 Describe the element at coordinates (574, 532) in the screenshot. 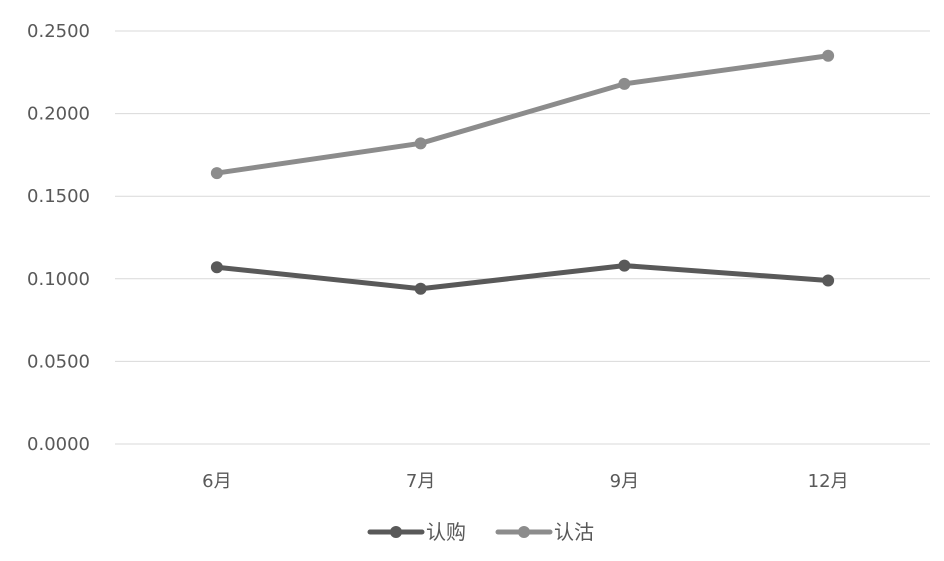

I see `legend-label: 认沽` at that location.